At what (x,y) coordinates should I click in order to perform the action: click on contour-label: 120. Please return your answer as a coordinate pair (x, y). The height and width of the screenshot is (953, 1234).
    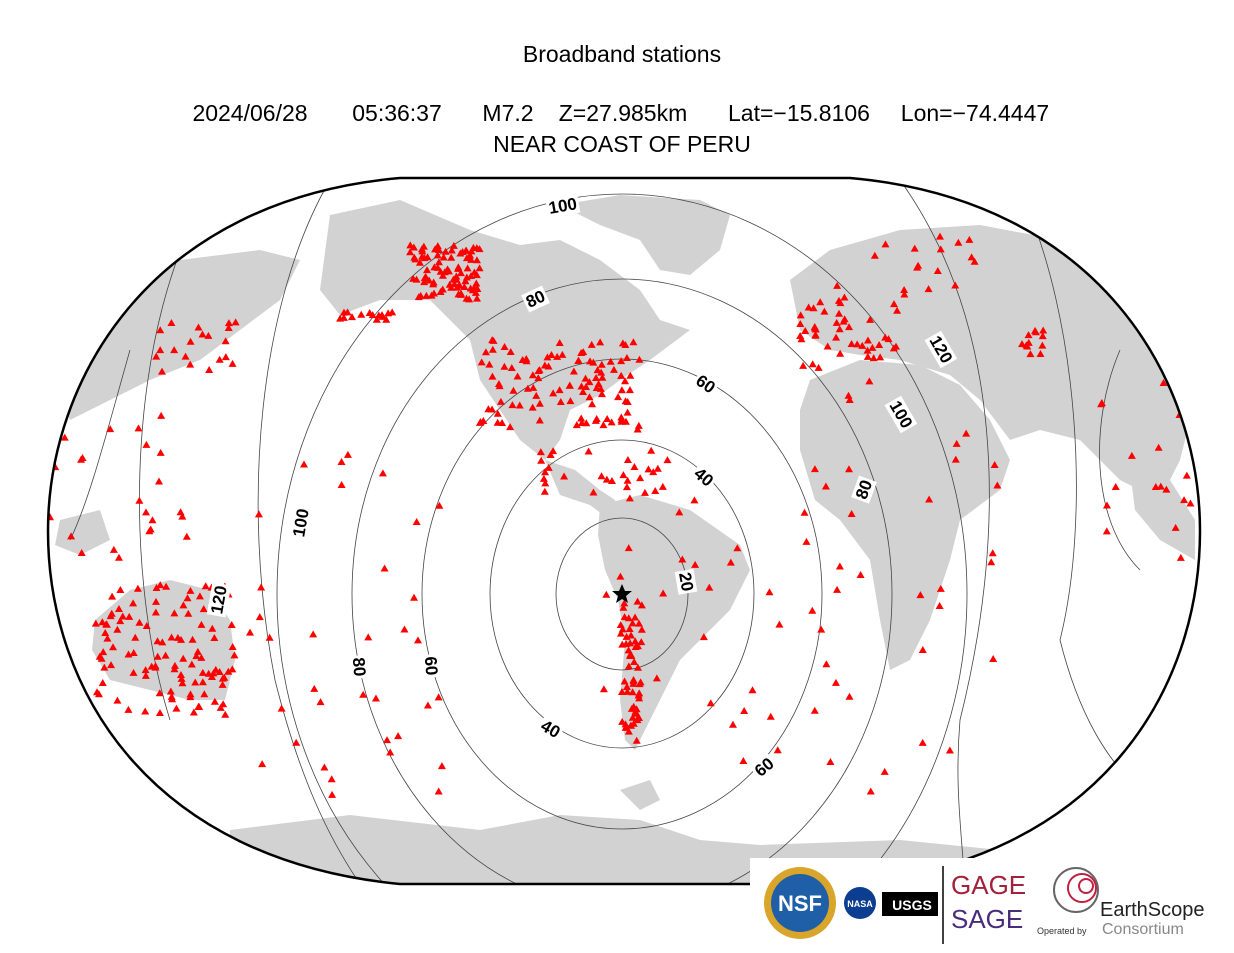
    Looking at the image, I should click on (219, 599).